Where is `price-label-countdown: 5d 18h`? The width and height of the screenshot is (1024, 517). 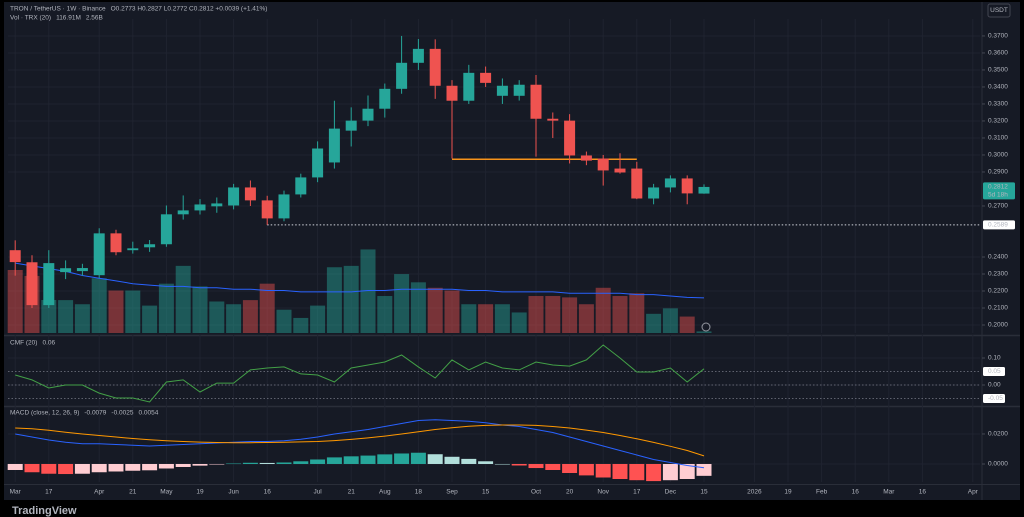 price-label-countdown: 5d 18h is located at coordinates (998, 195).